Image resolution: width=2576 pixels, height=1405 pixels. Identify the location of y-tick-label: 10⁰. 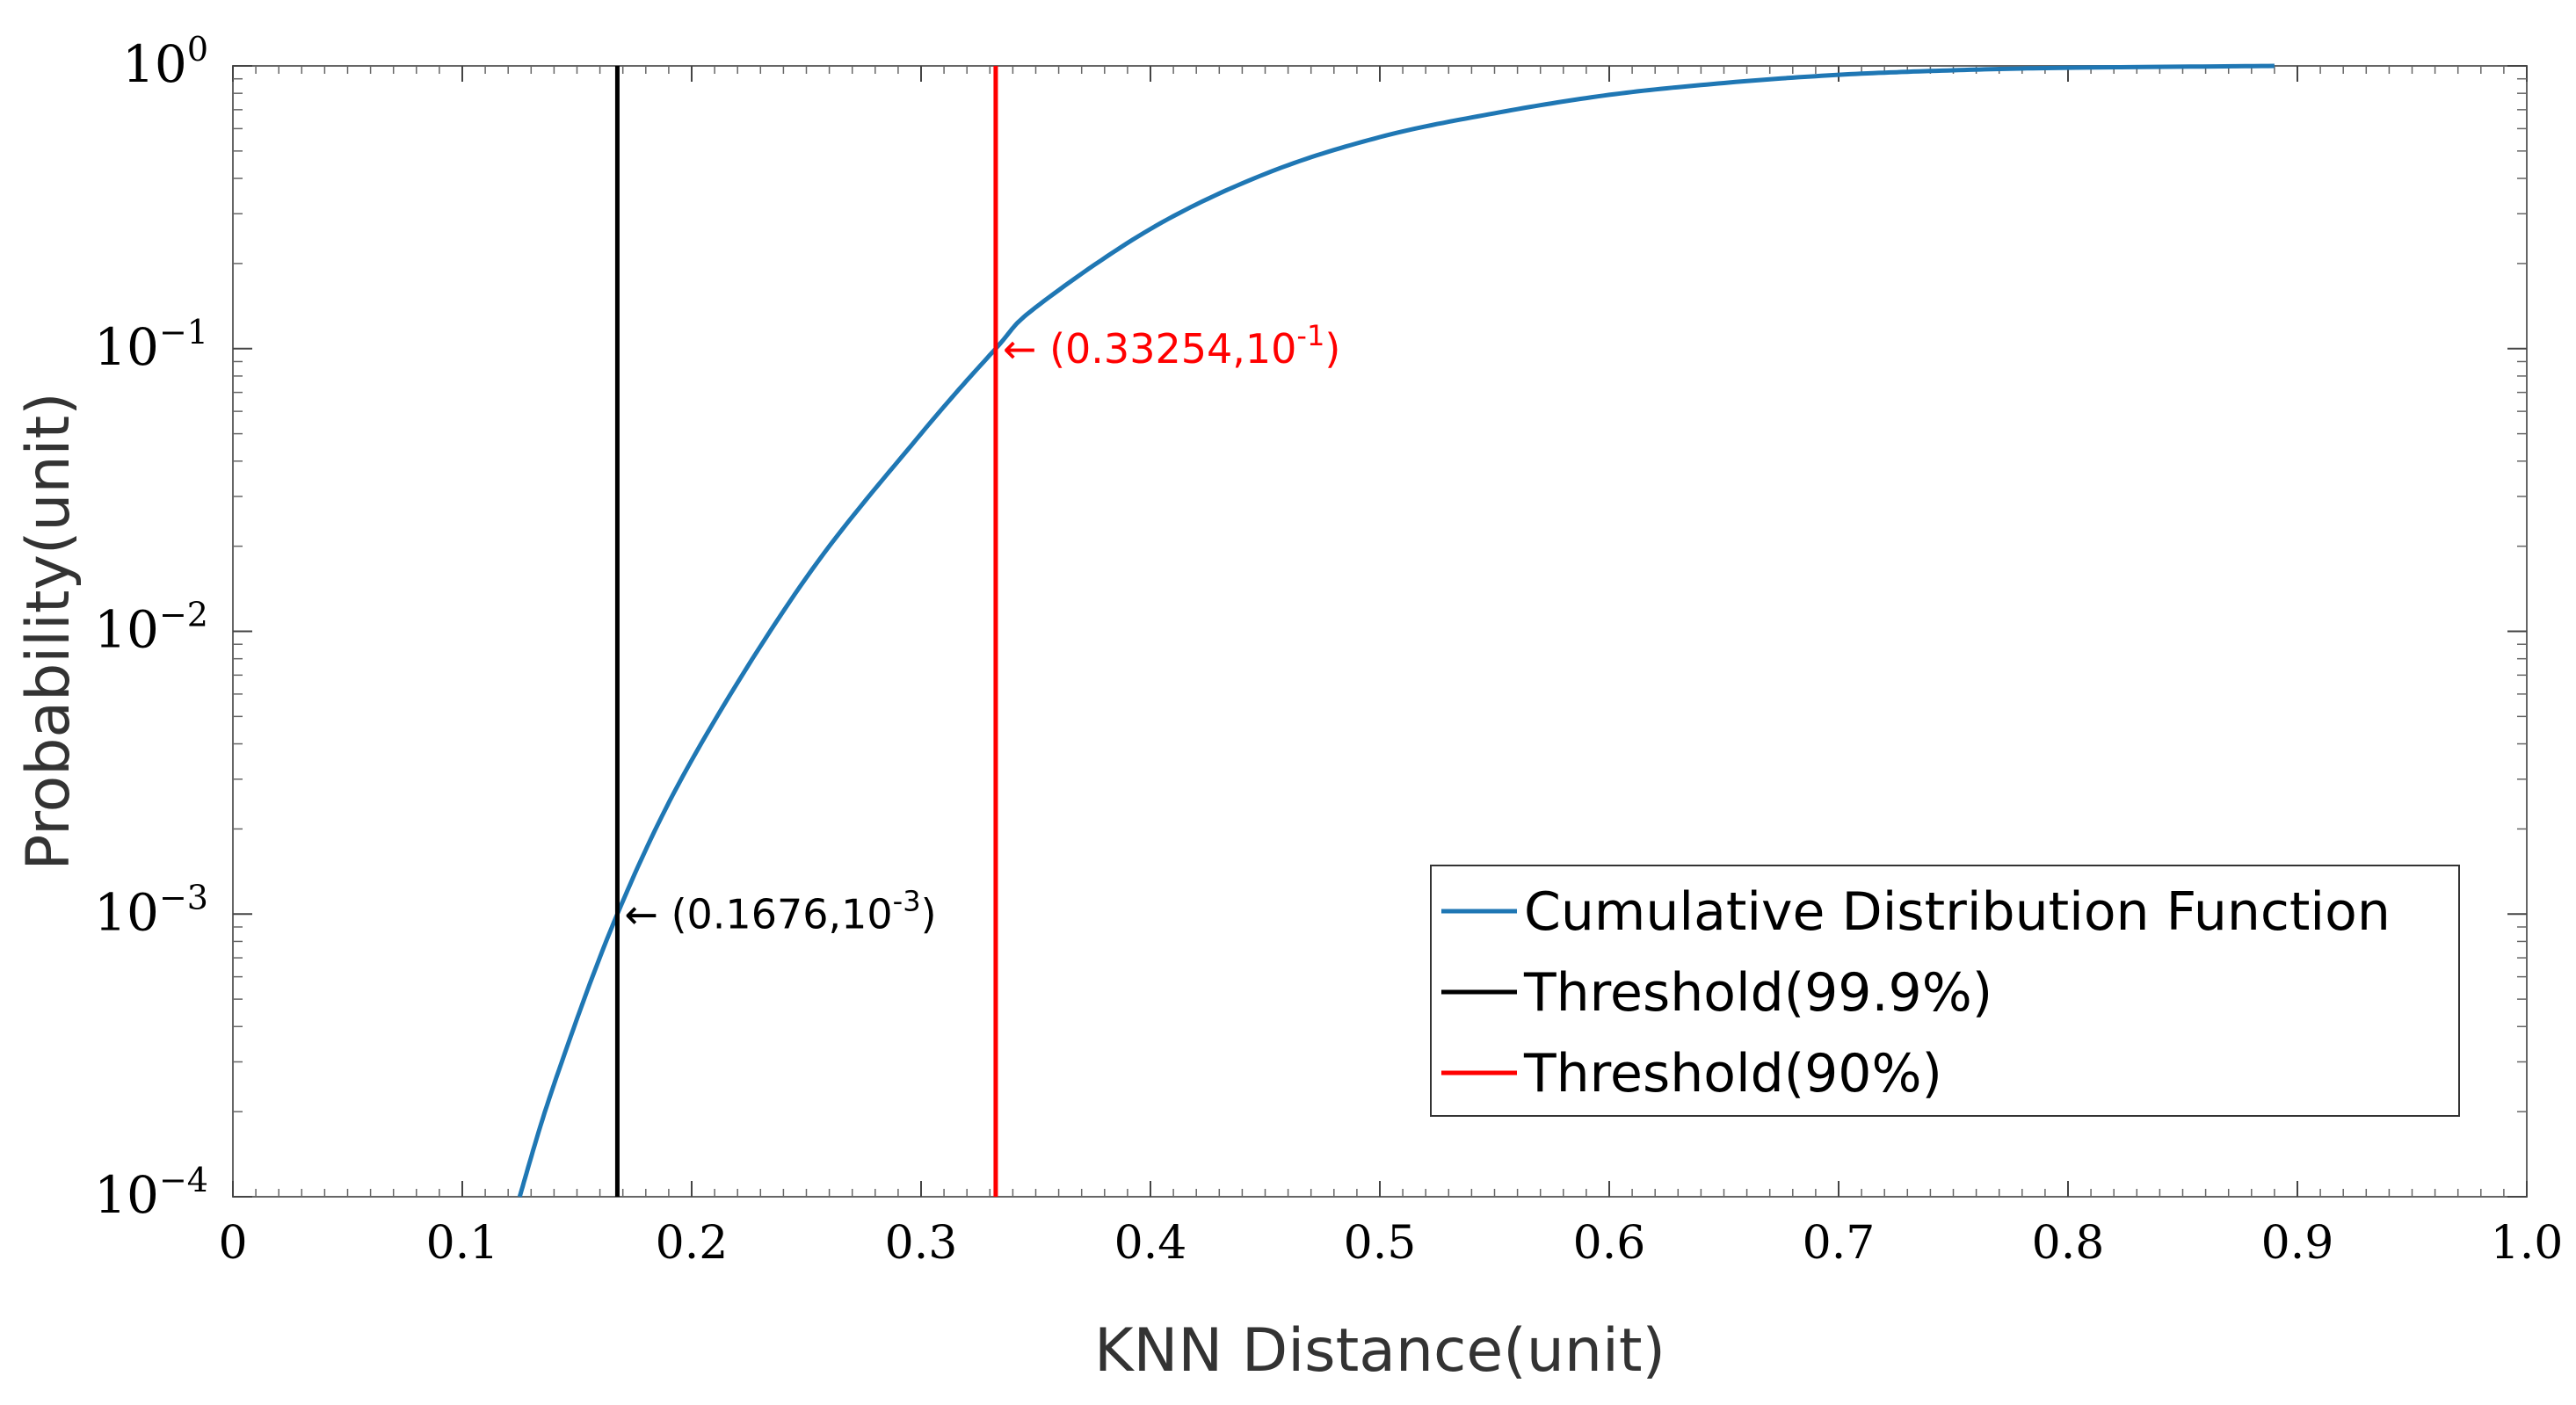
(165, 62).